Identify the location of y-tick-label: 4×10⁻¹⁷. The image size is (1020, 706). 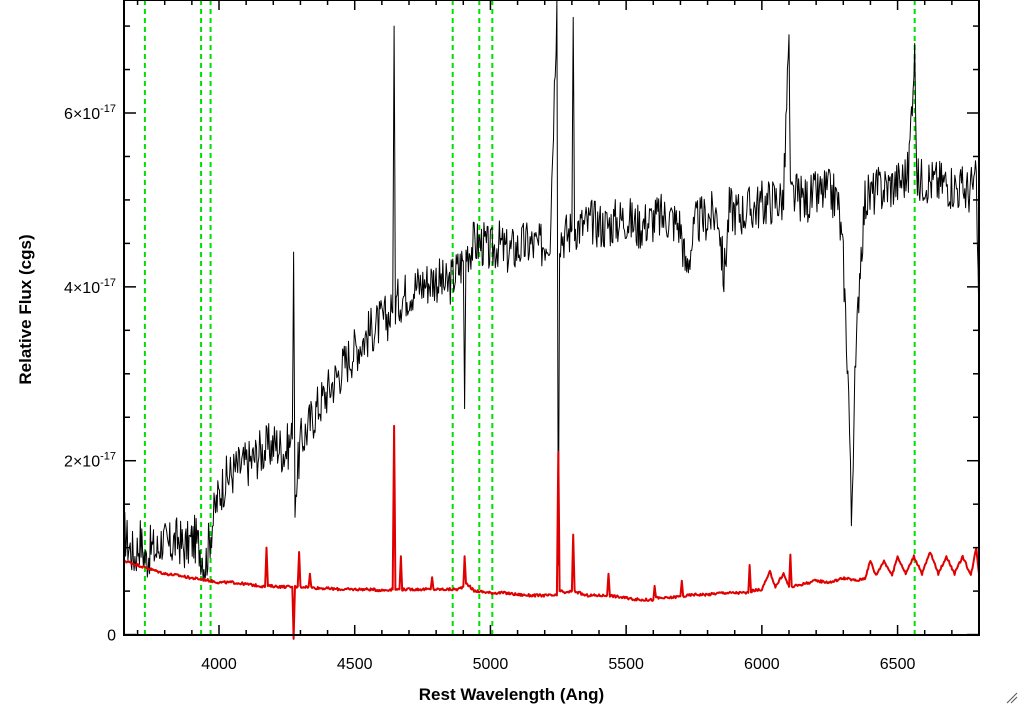
(90, 287).